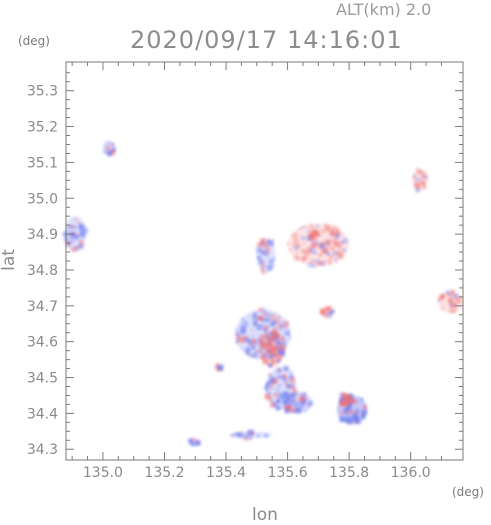  Describe the element at coordinates (103, 473) in the screenshot. I see `x-tick-label: 135.0` at that location.